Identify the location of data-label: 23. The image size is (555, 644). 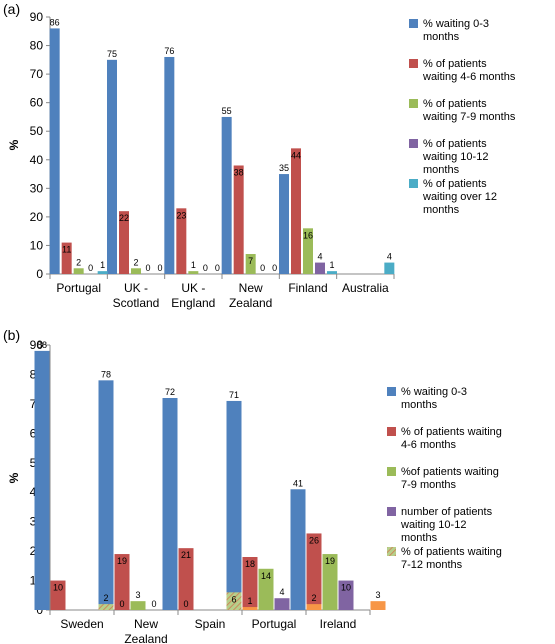
(181, 215).